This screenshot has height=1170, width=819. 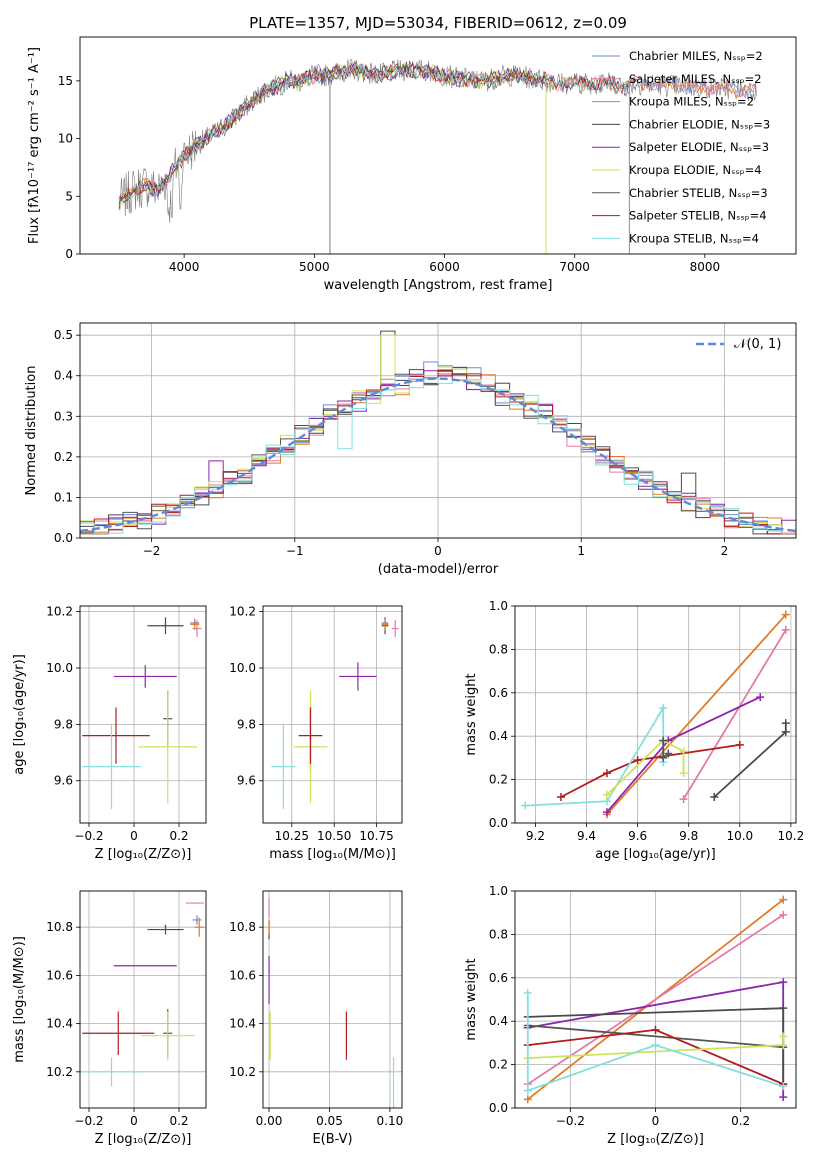 I want to click on x-axis-label: E(B-V), so click(x=332, y=1139).